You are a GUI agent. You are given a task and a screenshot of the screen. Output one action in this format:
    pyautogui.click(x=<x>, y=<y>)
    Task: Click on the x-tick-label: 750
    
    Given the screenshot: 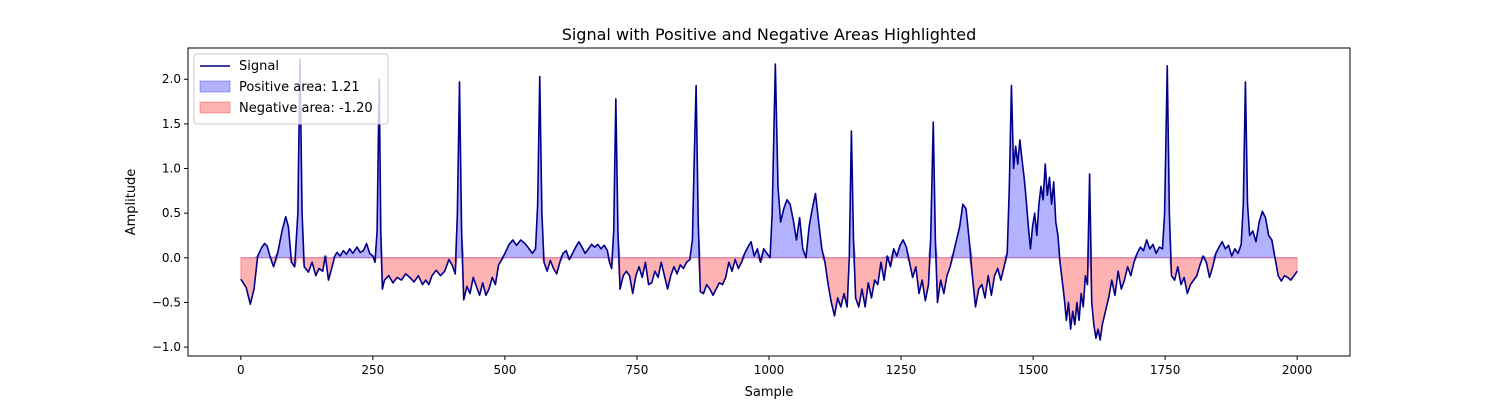 What is the action you would take?
    pyautogui.click(x=637, y=370)
    